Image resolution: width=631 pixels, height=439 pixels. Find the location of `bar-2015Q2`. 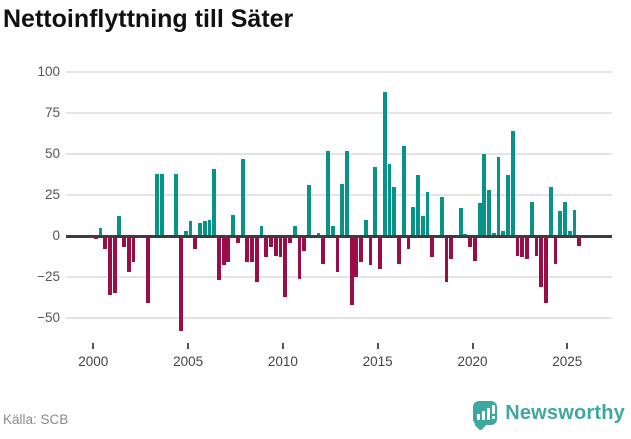

bar-2015Q2 is located at coordinates (384, 164).